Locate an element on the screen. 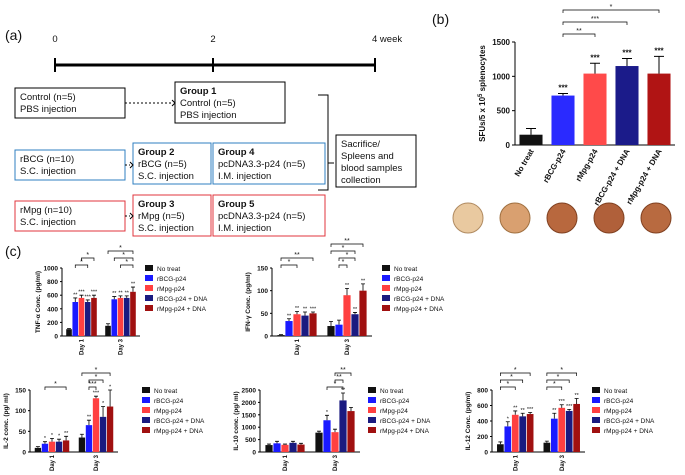 This screenshot has width=685, height=475. y-tick-label: 500 is located at coordinates (250, 440).